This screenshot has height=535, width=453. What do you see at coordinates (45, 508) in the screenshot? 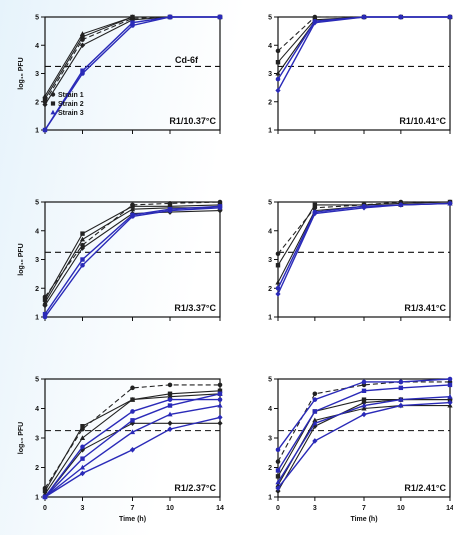
I see `x-tick-label: 0` at bounding box center [45, 508].